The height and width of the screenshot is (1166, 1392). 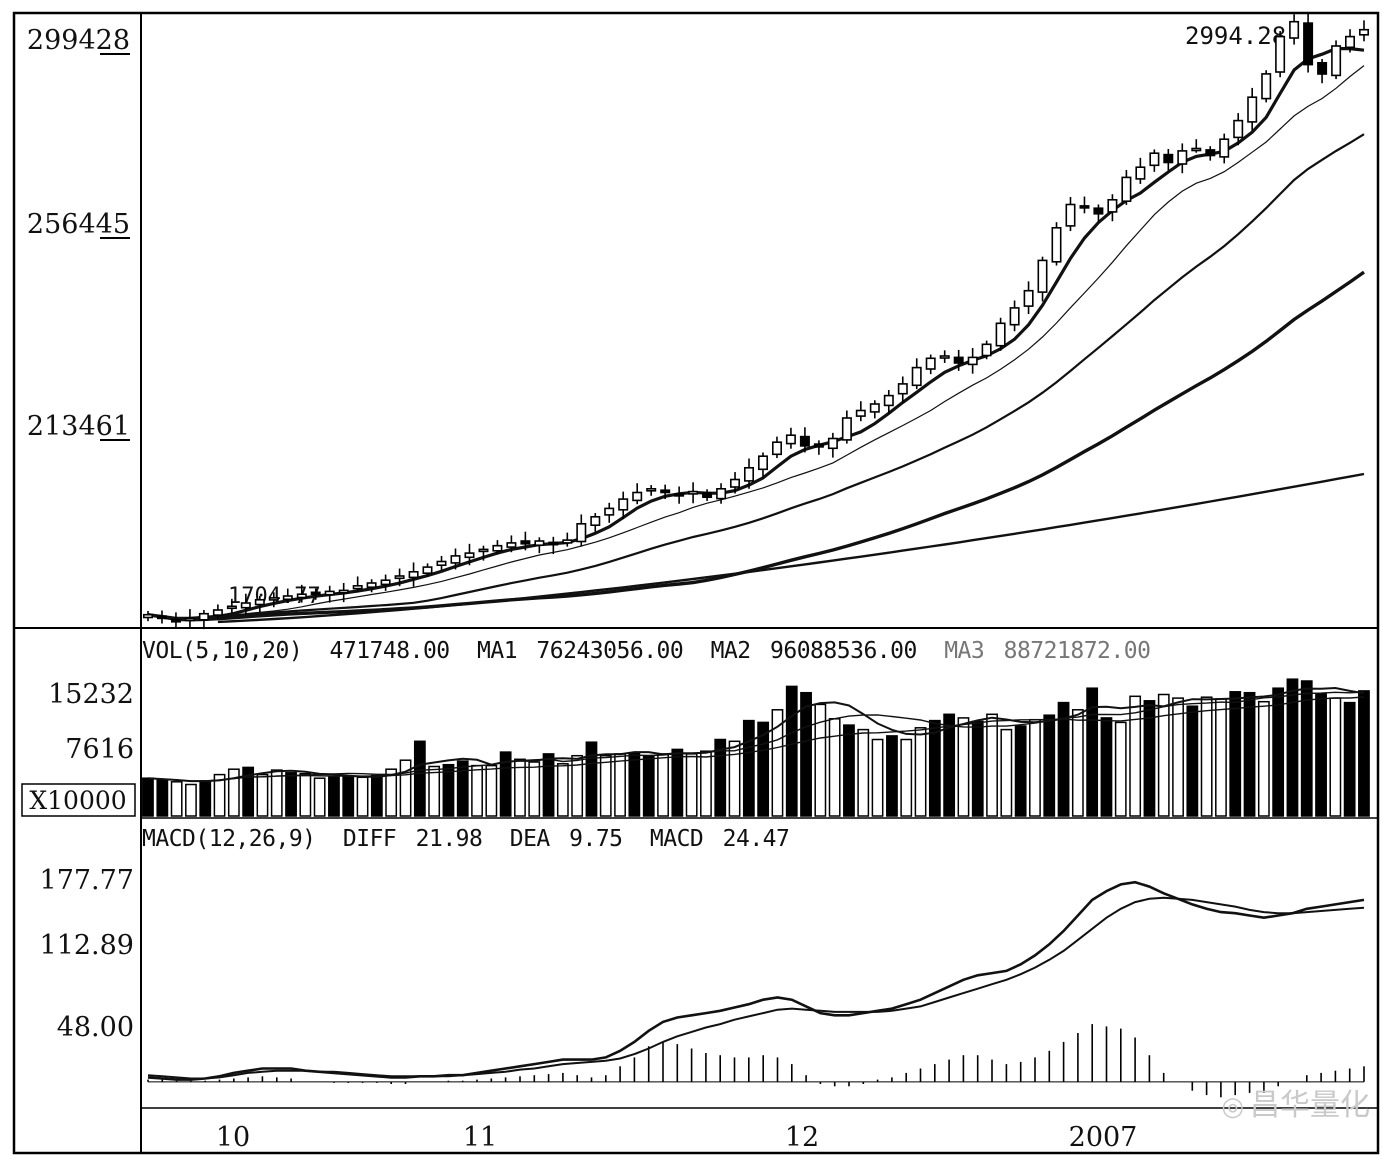 What do you see at coordinates (91, 694) in the screenshot?
I see `volume-tick-1: 15232` at bounding box center [91, 694].